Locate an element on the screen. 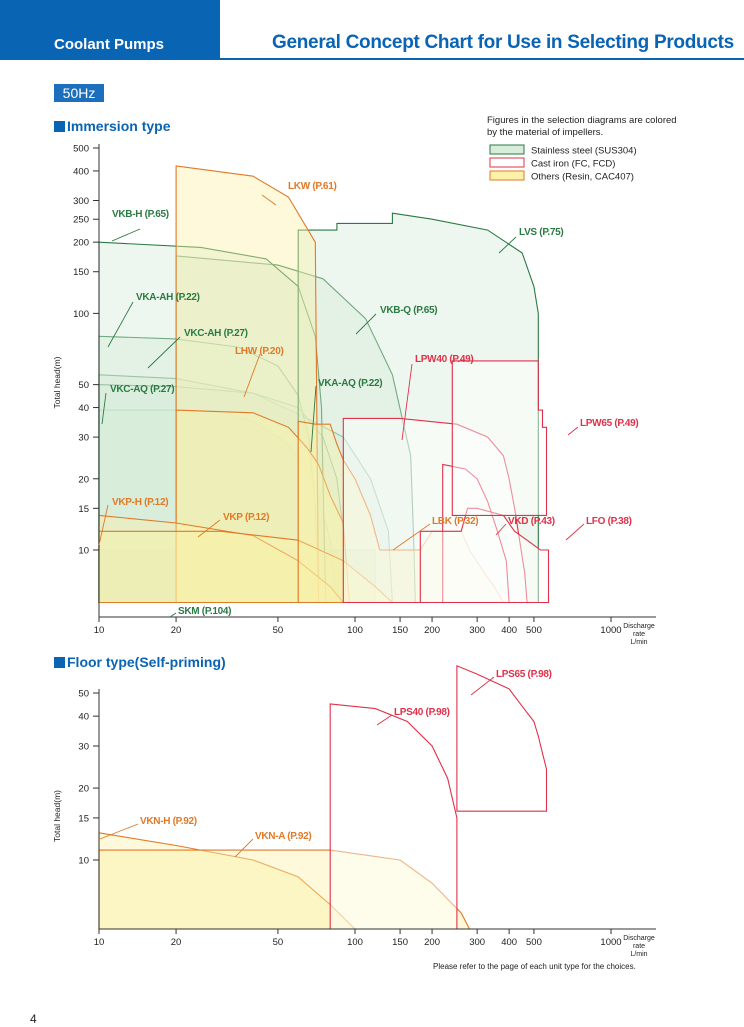 Image resolution: width=744 pixels, height=1027 pixels. series-label-lkw-p-61-: LKW (P.61) is located at coordinates (312, 186).